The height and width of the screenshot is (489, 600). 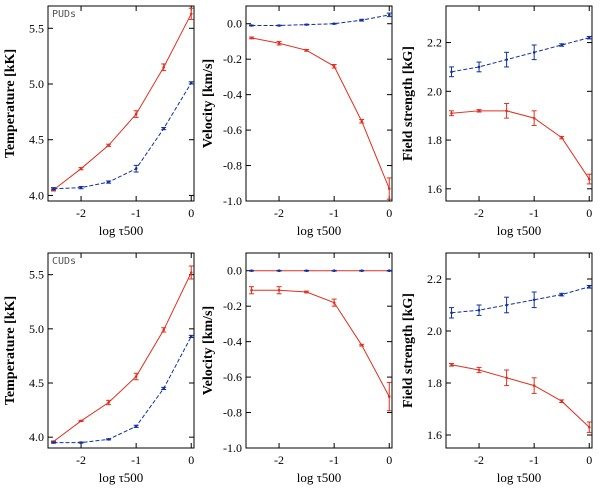 I want to click on y-tick-label: 4.5, so click(x=36, y=383).